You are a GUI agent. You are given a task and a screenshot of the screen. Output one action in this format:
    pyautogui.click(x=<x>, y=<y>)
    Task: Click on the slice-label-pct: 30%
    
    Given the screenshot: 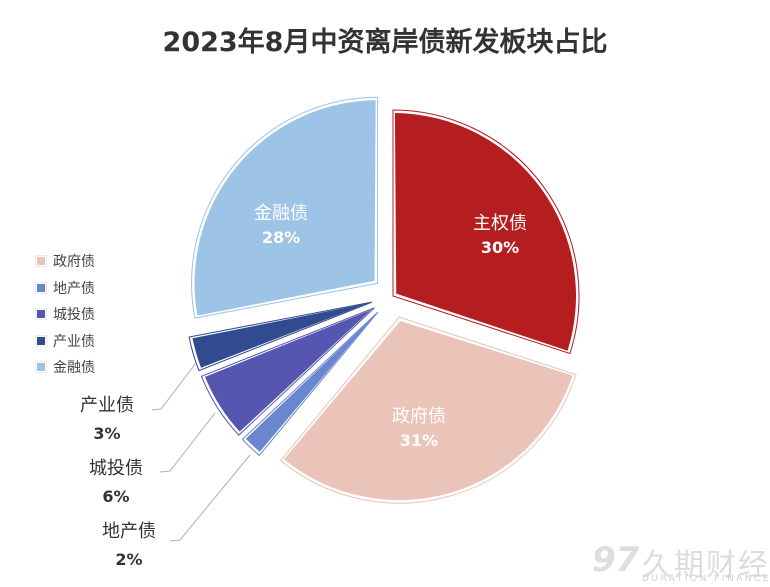 What is the action you would take?
    pyautogui.click(x=500, y=247)
    